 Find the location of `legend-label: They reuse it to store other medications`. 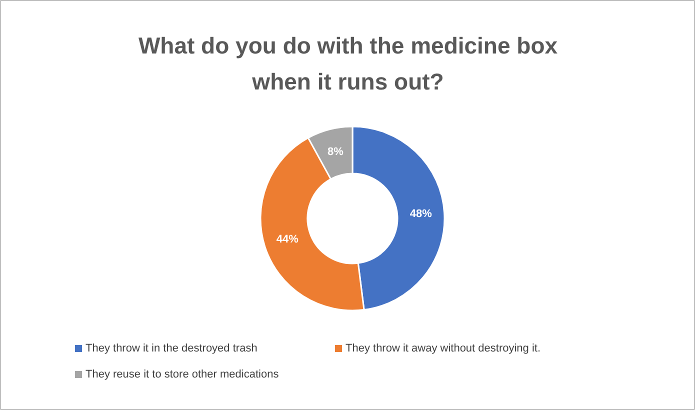

legend-label: They reuse it to store other medications is located at coordinates (183, 374).